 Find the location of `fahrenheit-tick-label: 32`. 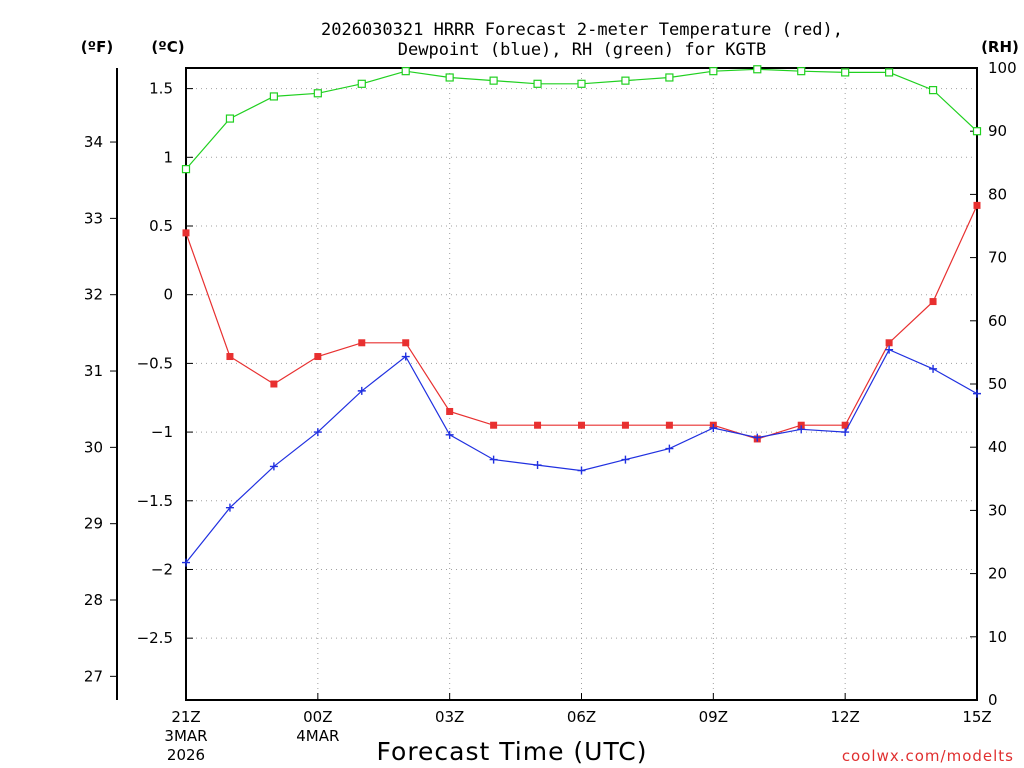

fahrenheit-tick-label: 32 is located at coordinates (93, 295).